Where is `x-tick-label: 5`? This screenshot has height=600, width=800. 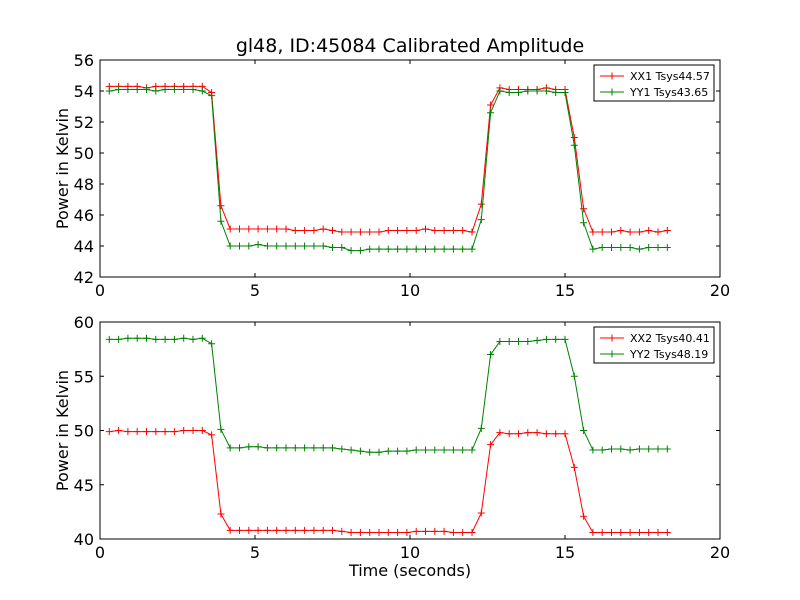
x-tick-label: 5 is located at coordinates (255, 552).